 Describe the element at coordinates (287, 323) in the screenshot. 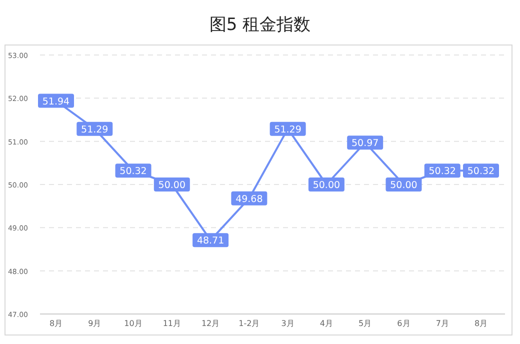

I see `x-tick-label: 3月` at that location.